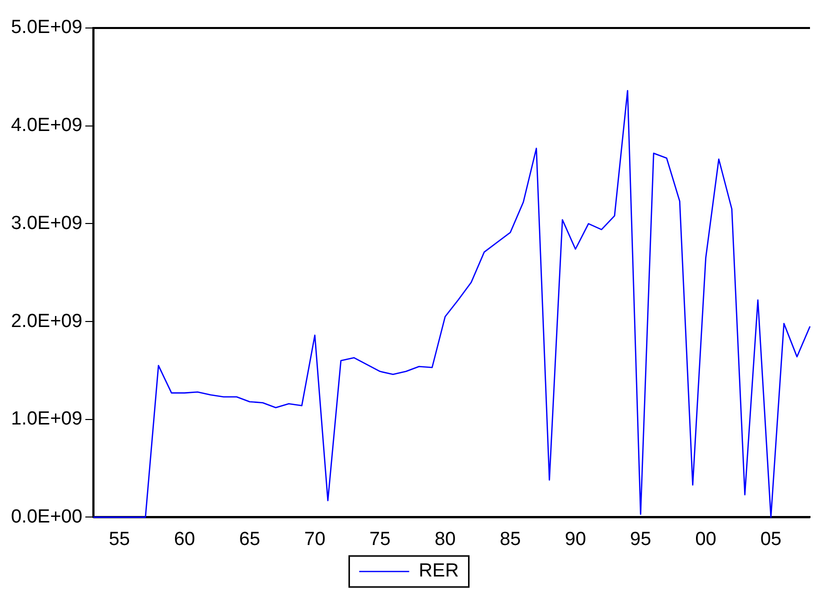 The image size is (822, 609). What do you see at coordinates (249, 539) in the screenshot?
I see `x-tick-label: 65` at bounding box center [249, 539].